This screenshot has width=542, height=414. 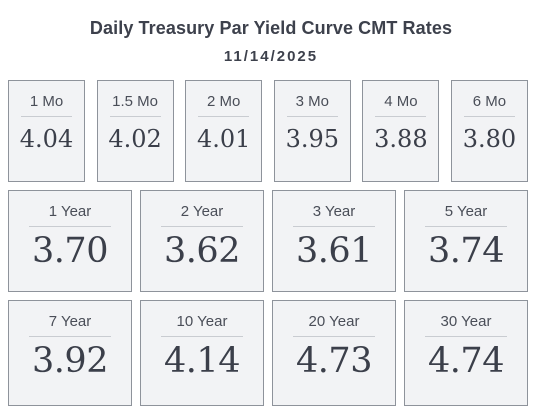 What do you see at coordinates (70, 251) in the screenshot?
I see `rate-value: 3.70` at bounding box center [70, 251].